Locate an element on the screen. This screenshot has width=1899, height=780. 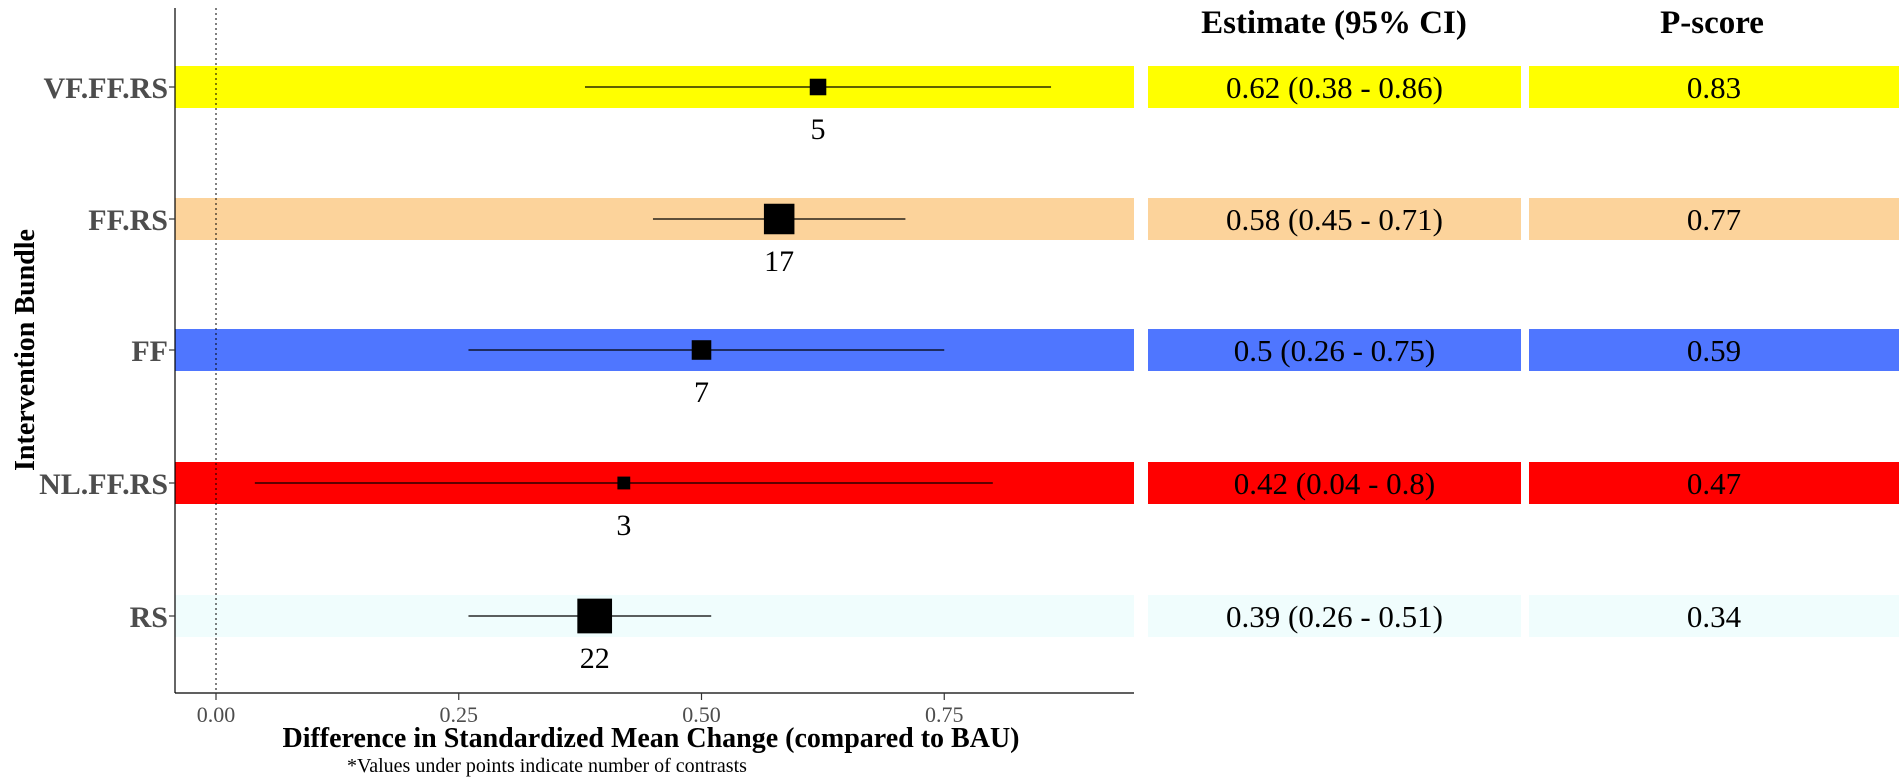
row-label: FF is located at coordinates (149, 351).